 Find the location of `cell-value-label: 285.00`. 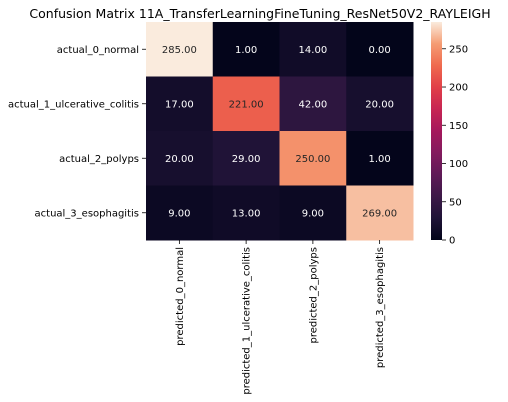

cell-value-label: 285.00 is located at coordinates (179, 50).